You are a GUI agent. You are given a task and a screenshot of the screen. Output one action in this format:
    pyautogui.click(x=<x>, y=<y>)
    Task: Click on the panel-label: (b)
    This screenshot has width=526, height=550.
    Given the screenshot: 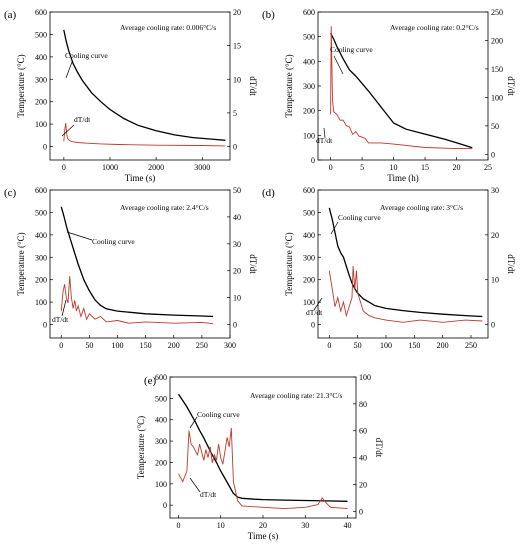 What is the action you would take?
    pyautogui.click(x=268, y=15)
    